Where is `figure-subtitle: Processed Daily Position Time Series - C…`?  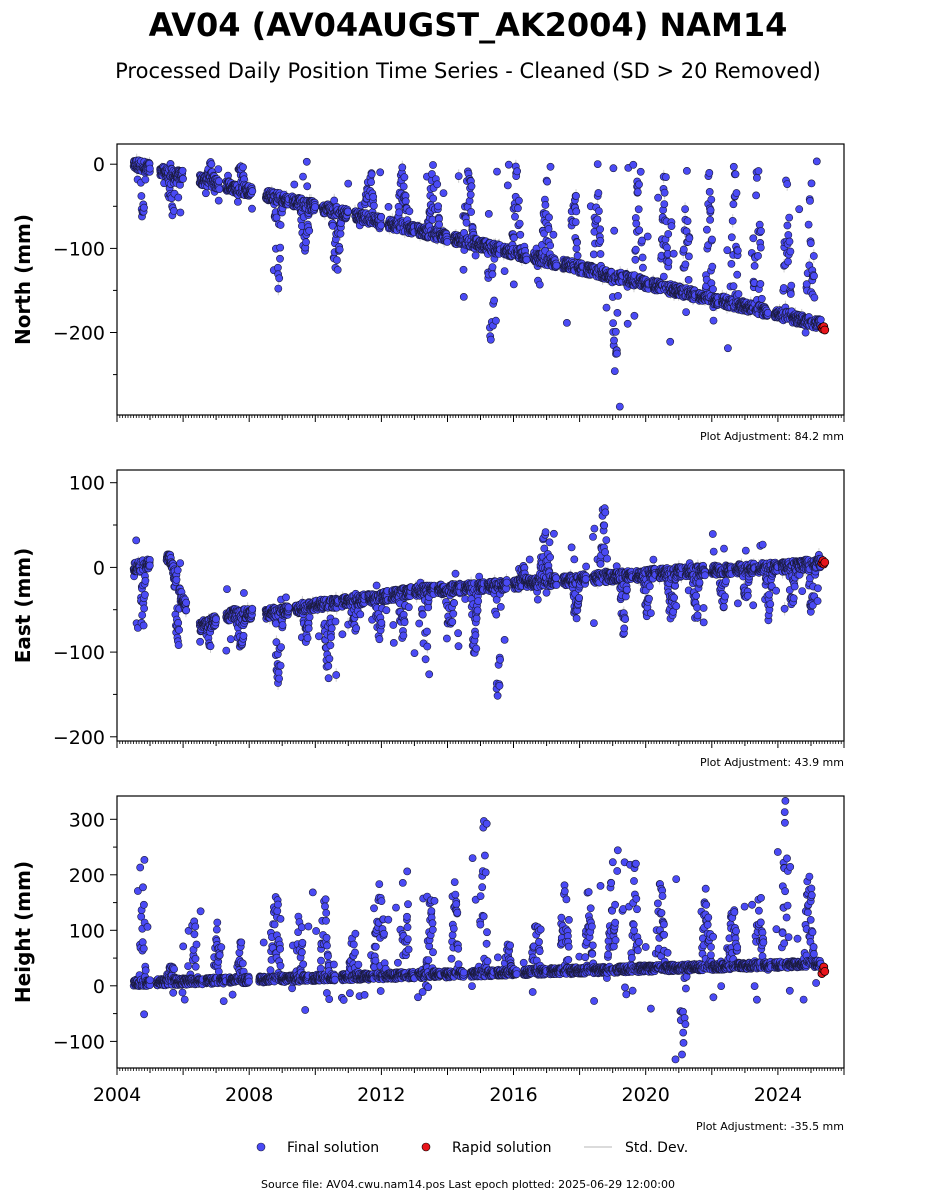 figure-subtitle: Processed Daily Position Time Series - C… is located at coordinates (468, 71).